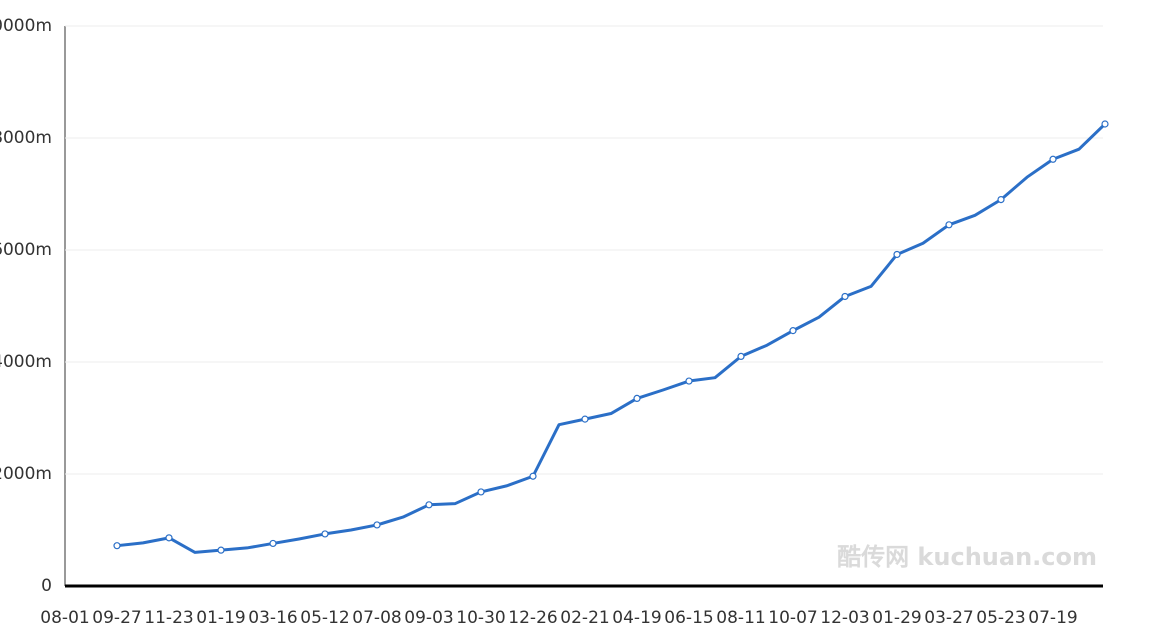  I want to click on x-tick-label: 07-08, so click(376, 618).